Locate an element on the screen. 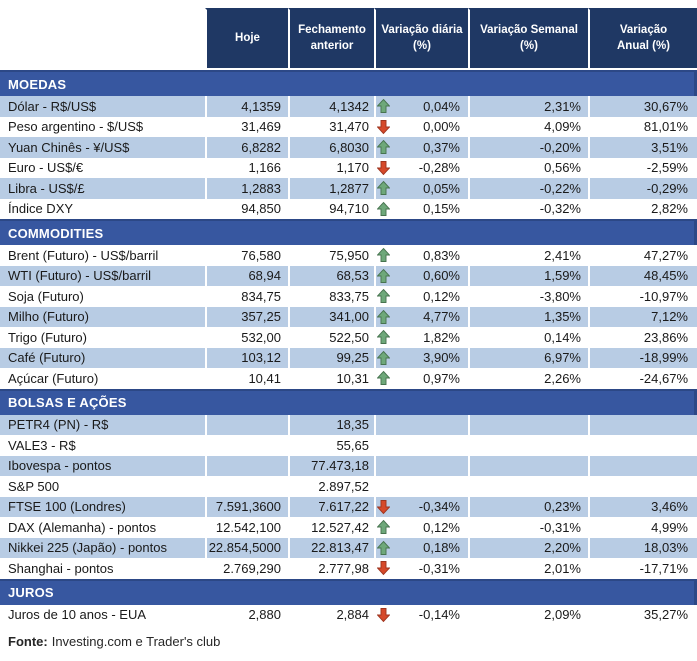 The image size is (697, 661). variacao-diaria-value: 0,04% is located at coordinates (421, 106).